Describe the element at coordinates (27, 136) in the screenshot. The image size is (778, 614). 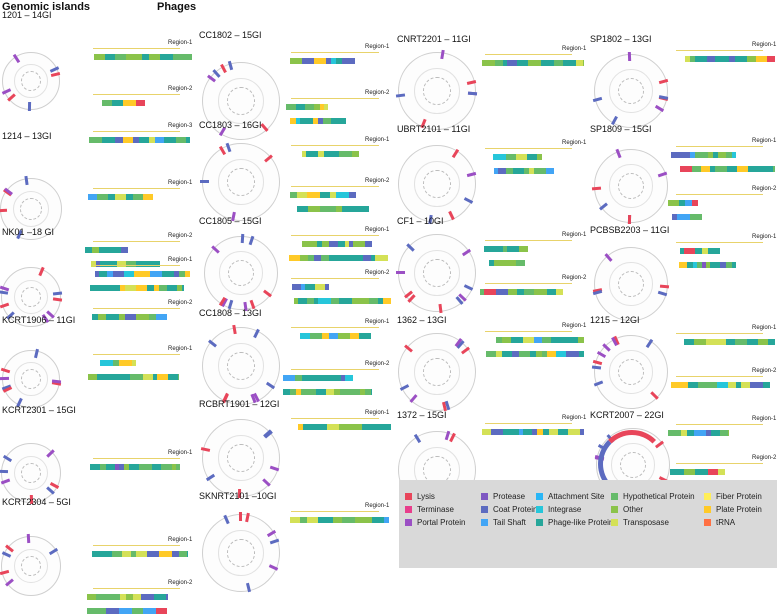
I see `genome-title: 1214 – 13GI` at that location.